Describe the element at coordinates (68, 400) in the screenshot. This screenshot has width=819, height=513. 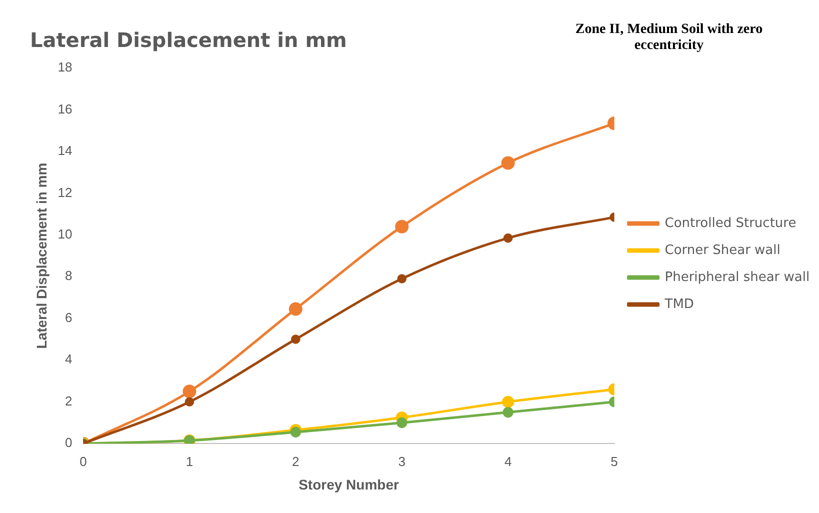
I see `y-tick-label: 2` at that location.